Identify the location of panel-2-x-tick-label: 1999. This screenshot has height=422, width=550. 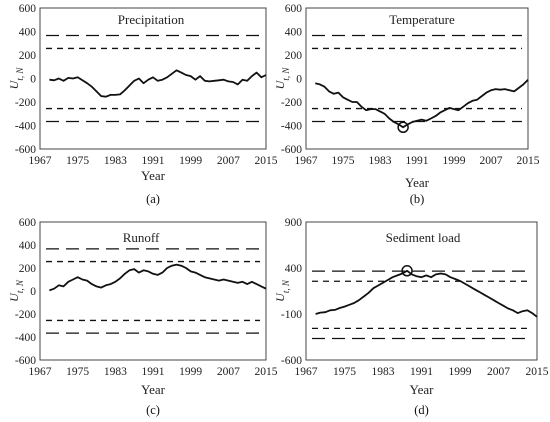
(190, 372).